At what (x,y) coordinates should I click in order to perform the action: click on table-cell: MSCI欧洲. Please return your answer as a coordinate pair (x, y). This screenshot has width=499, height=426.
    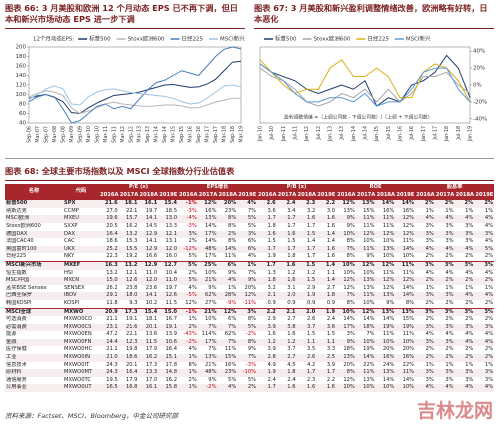
    Looking at the image, I should click on (34, 219).